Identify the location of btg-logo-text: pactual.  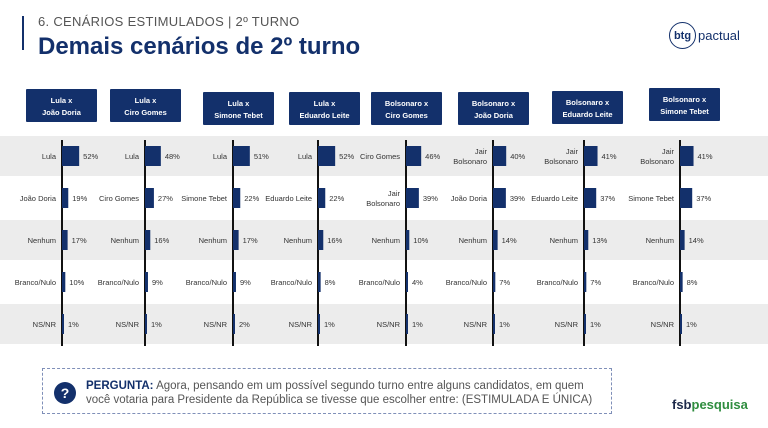
(719, 35).